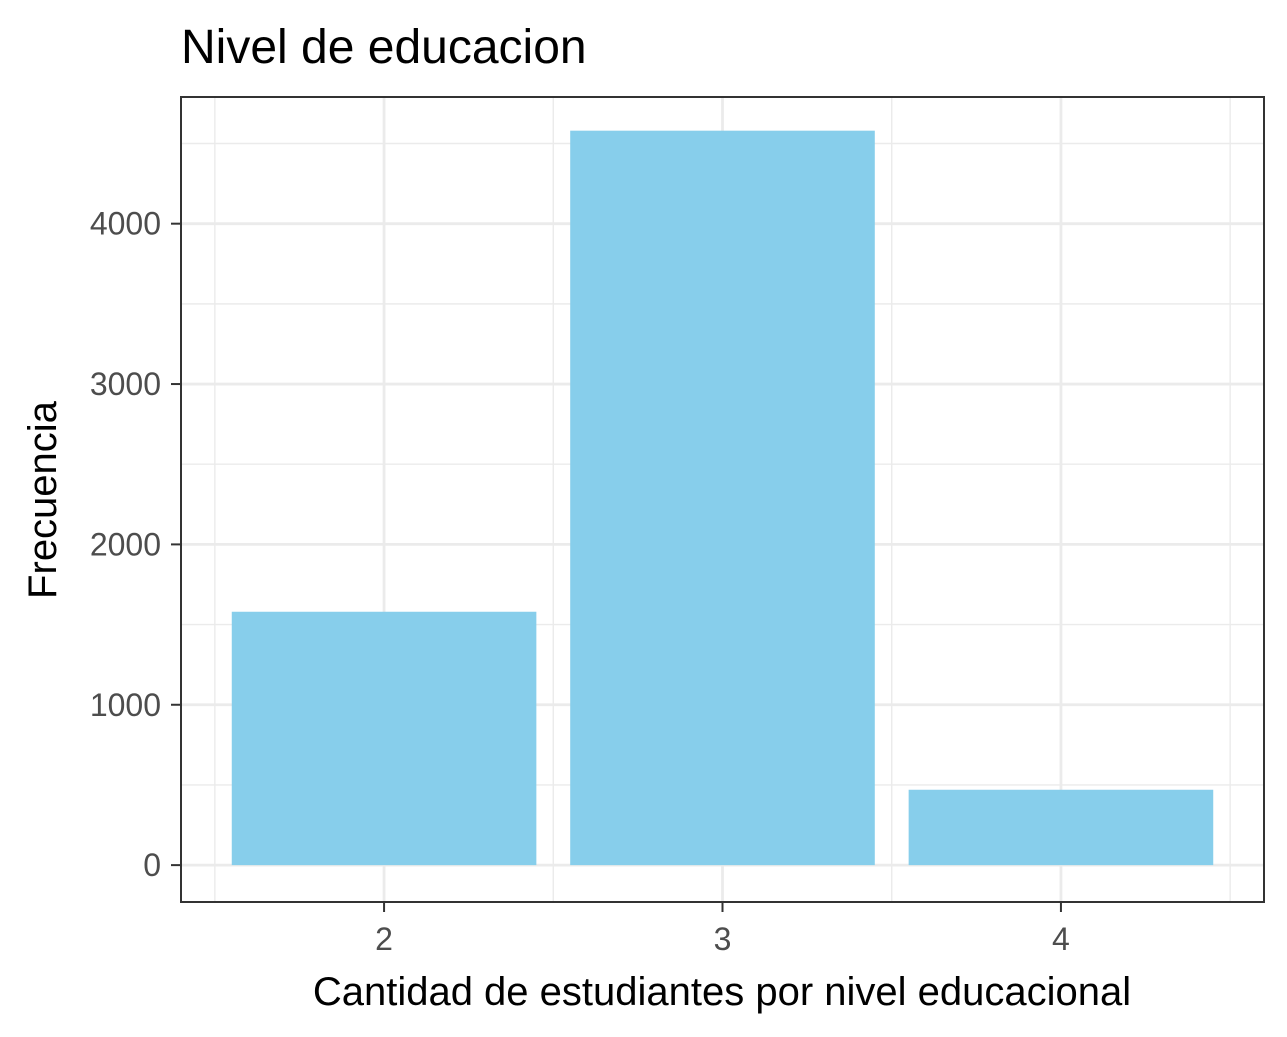  I want to click on y-tick-label: 2000, so click(125, 544).